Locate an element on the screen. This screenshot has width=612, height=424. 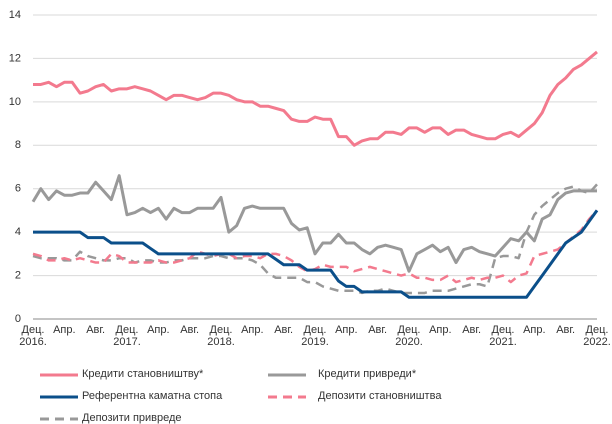
y-tick-label: 14 is located at coordinates (15, 15).